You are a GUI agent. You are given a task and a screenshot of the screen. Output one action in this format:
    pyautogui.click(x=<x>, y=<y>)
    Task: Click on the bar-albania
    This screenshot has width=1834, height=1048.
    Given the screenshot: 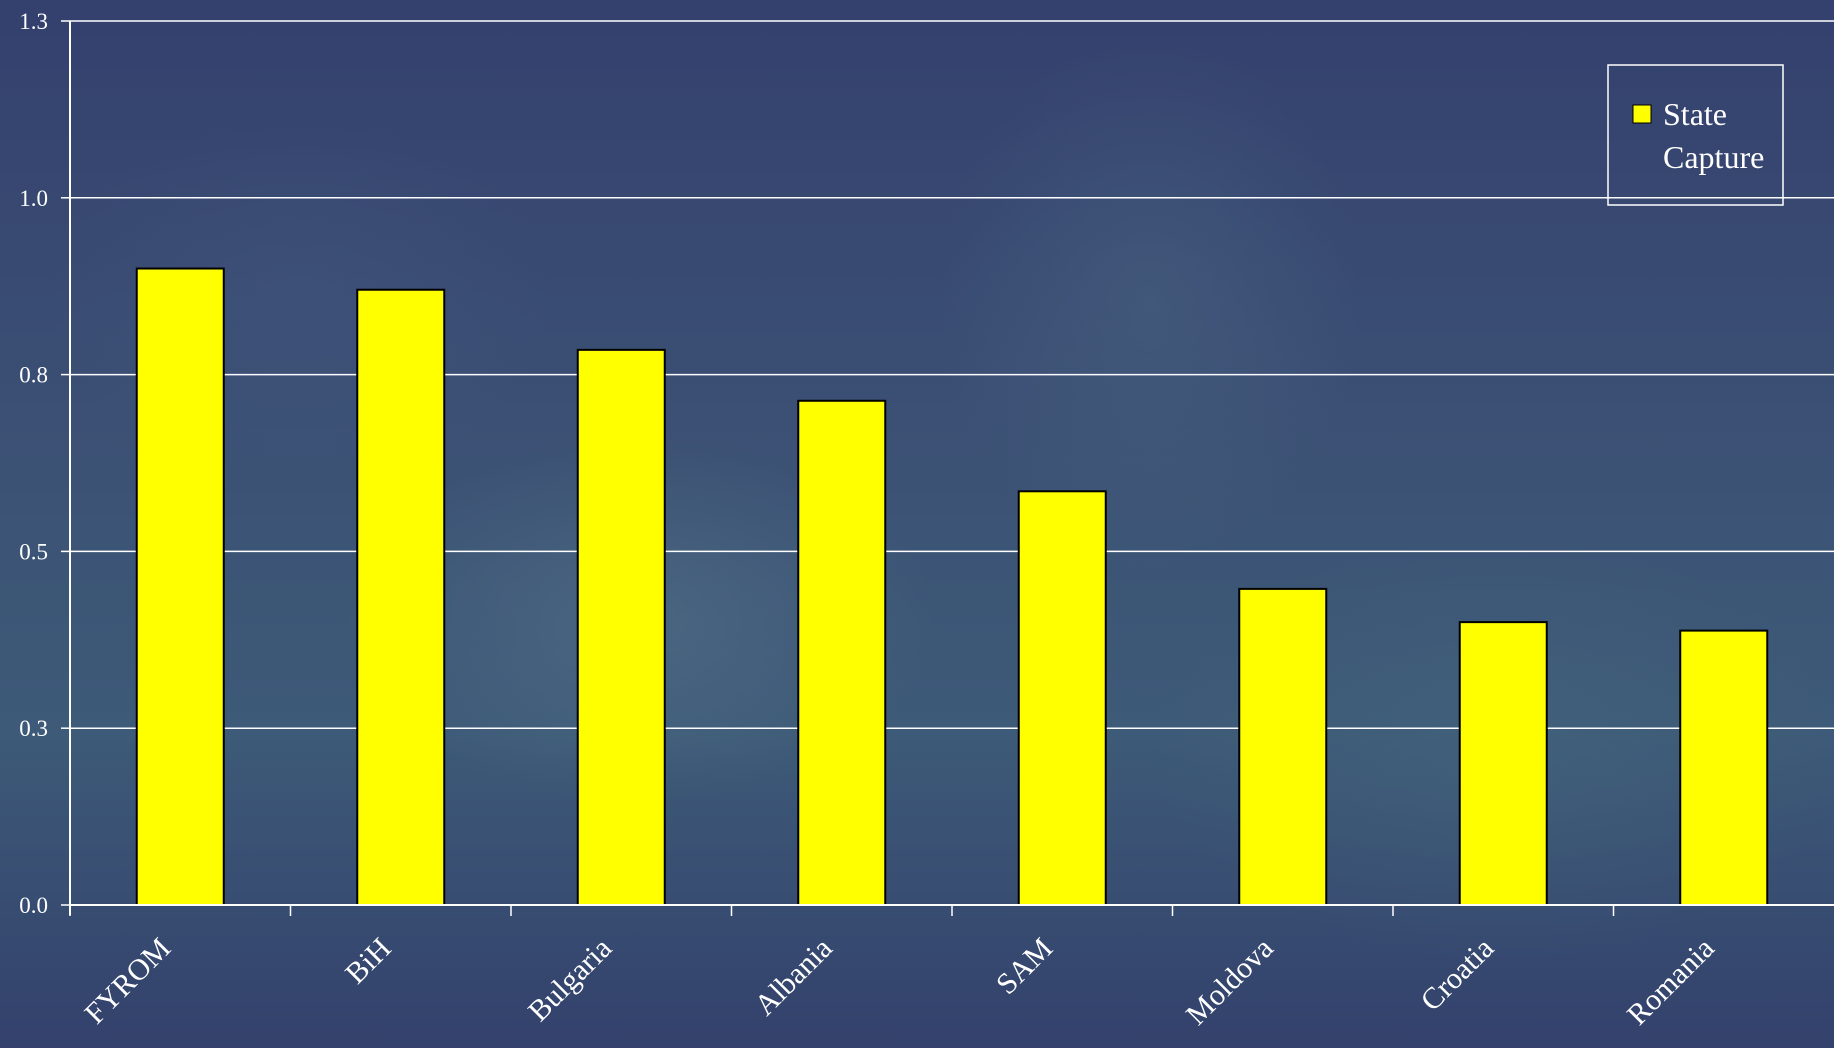 What is the action you would take?
    pyautogui.click(x=842, y=652)
    